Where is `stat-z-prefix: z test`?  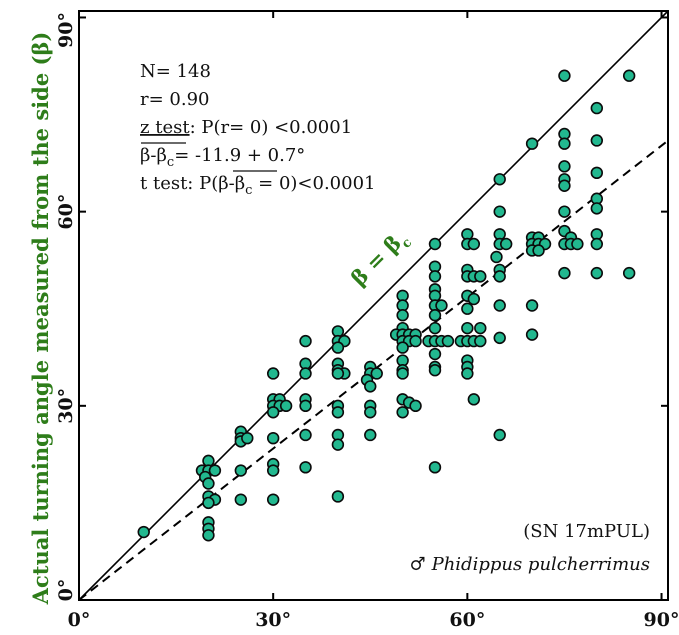
stat-z-prefix: z test is located at coordinates (165, 127).